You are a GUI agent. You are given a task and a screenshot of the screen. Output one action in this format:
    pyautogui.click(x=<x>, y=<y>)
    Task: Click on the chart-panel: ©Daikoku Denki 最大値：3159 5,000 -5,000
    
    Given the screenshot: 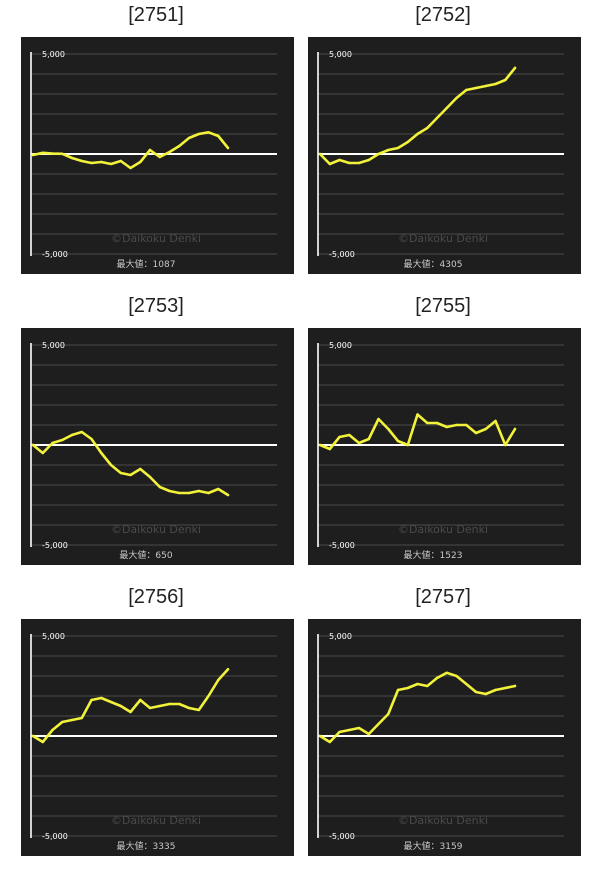 What is the action you would take?
    pyautogui.click(x=444, y=737)
    